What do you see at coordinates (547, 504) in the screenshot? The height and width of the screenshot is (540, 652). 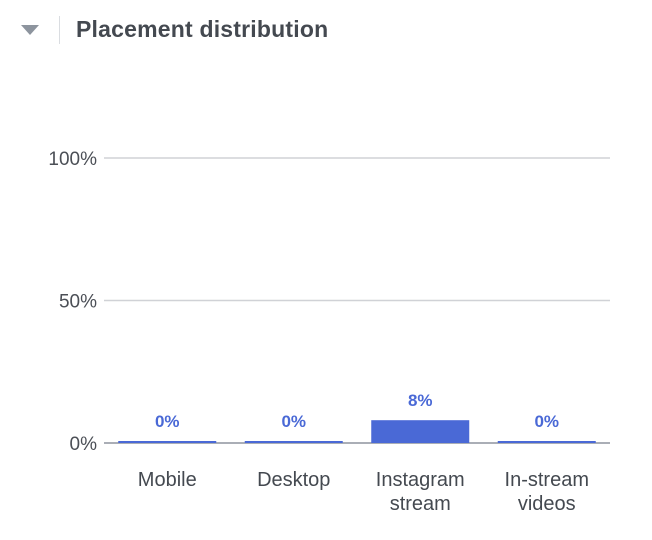 I see `x-tick-label-line: videos` at bounding box center [547, 504].